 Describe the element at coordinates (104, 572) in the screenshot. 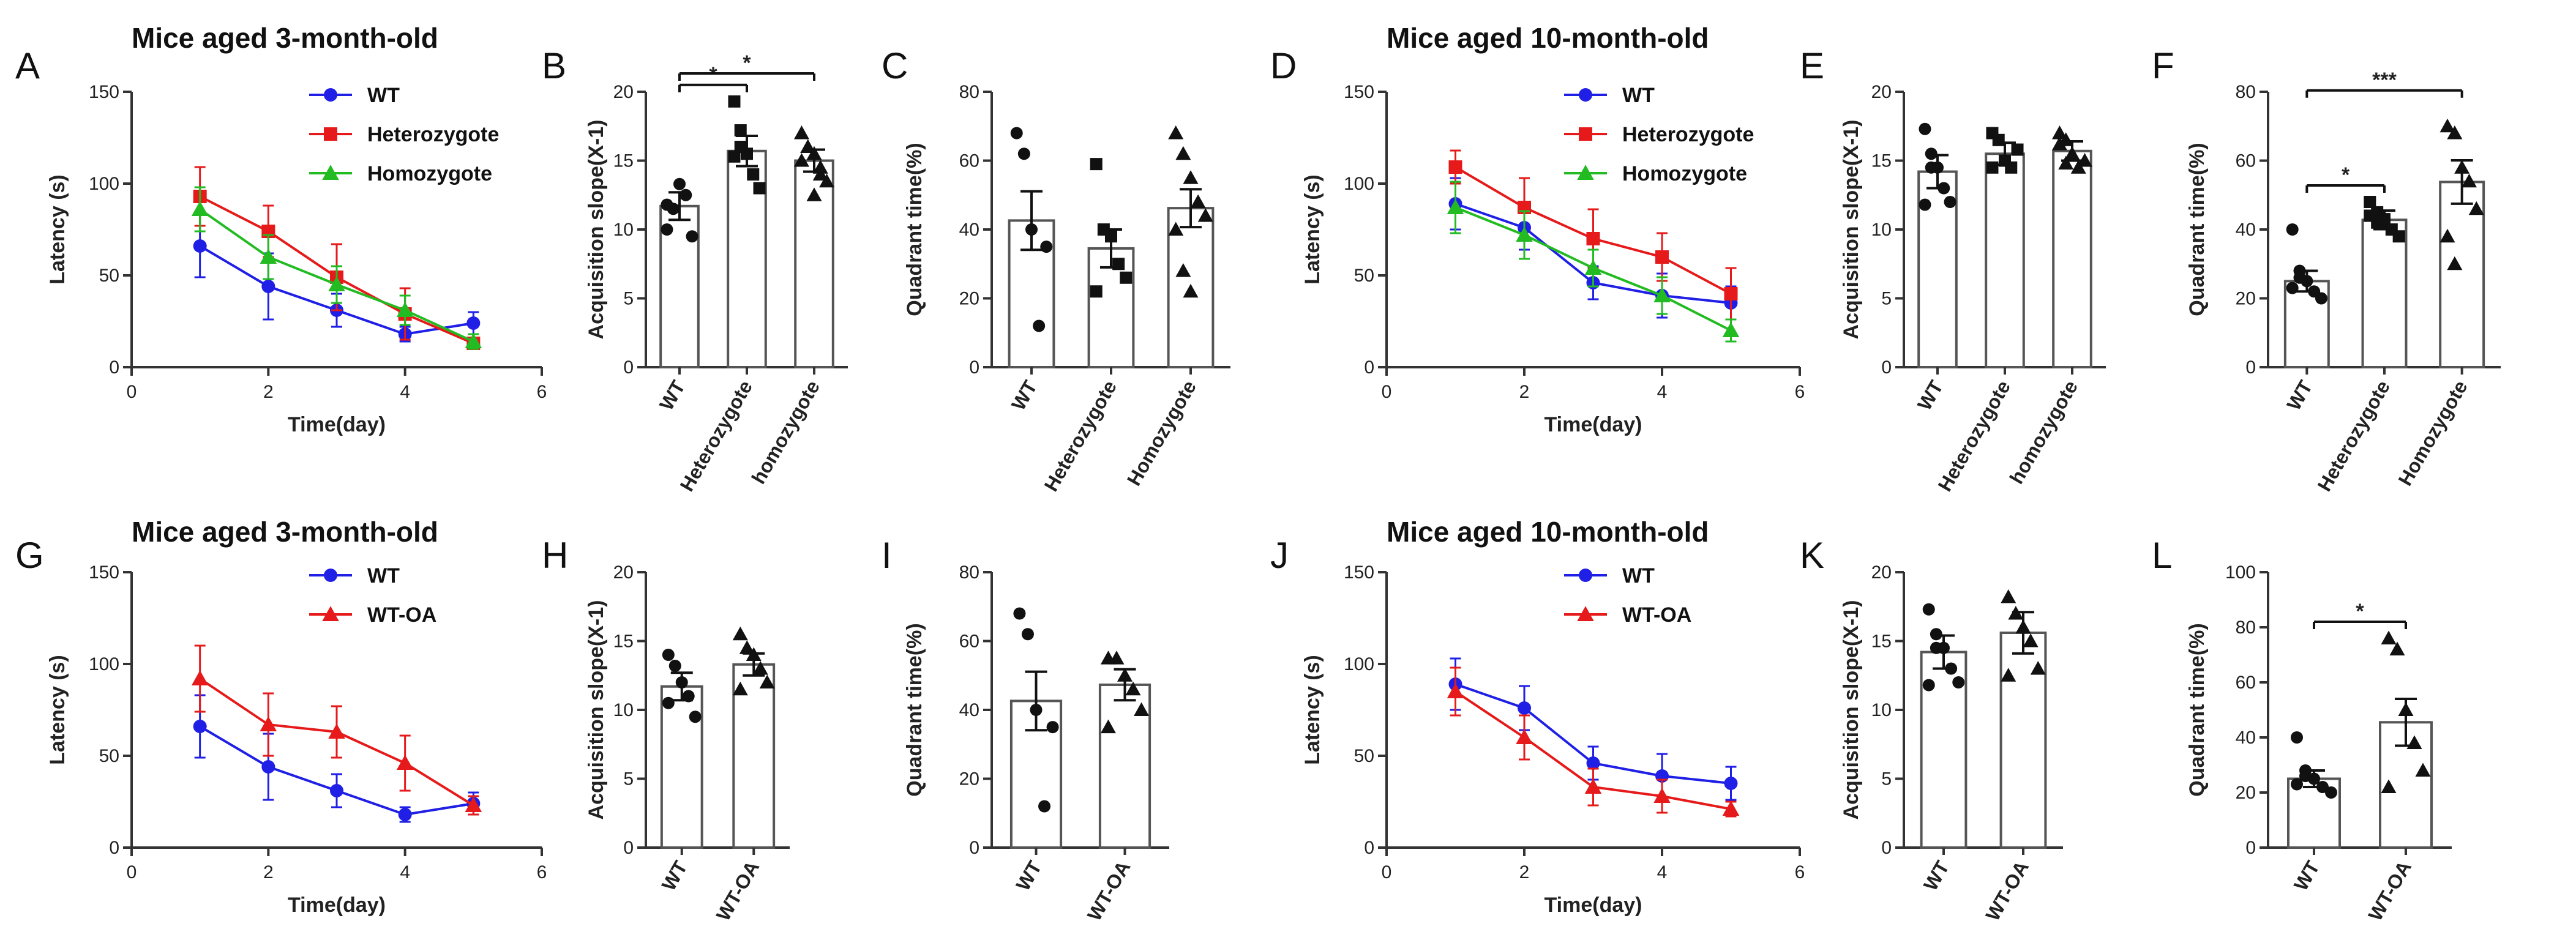

I see `chart-G-y-tick-label: 150` at that location.